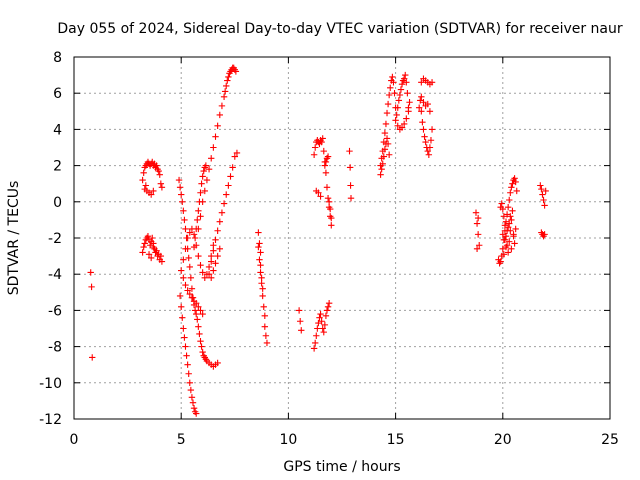 The image size is (640, 480). Describe the element at coordinates (57, 130) in the screenshot. I see `y-tick-label: 4` at that location.